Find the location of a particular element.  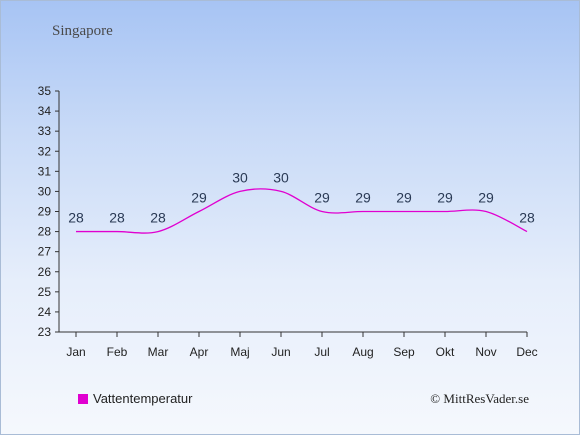

y-tick-label: 26 is located at coordinates (45, 272).